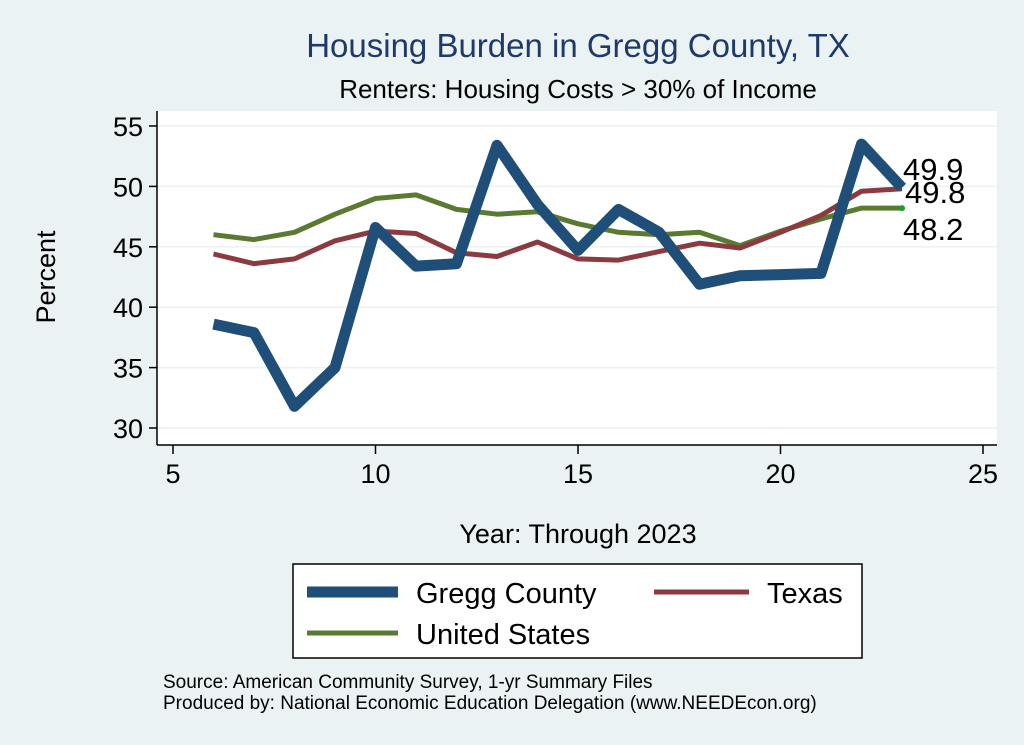 This screenshot has width=1024, height=745. What do you see at coordinates (375, 474) in the screenshot?
I see `x-tick-label: 10` at bounding box center [375, 474].